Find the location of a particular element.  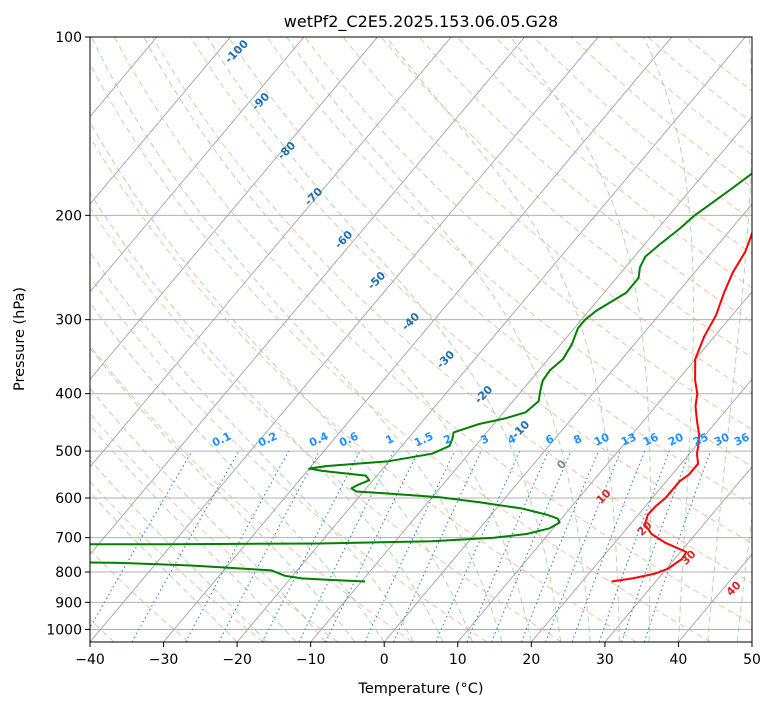

mixing-ratio-label: 16 is located at coordinates (651, 439).